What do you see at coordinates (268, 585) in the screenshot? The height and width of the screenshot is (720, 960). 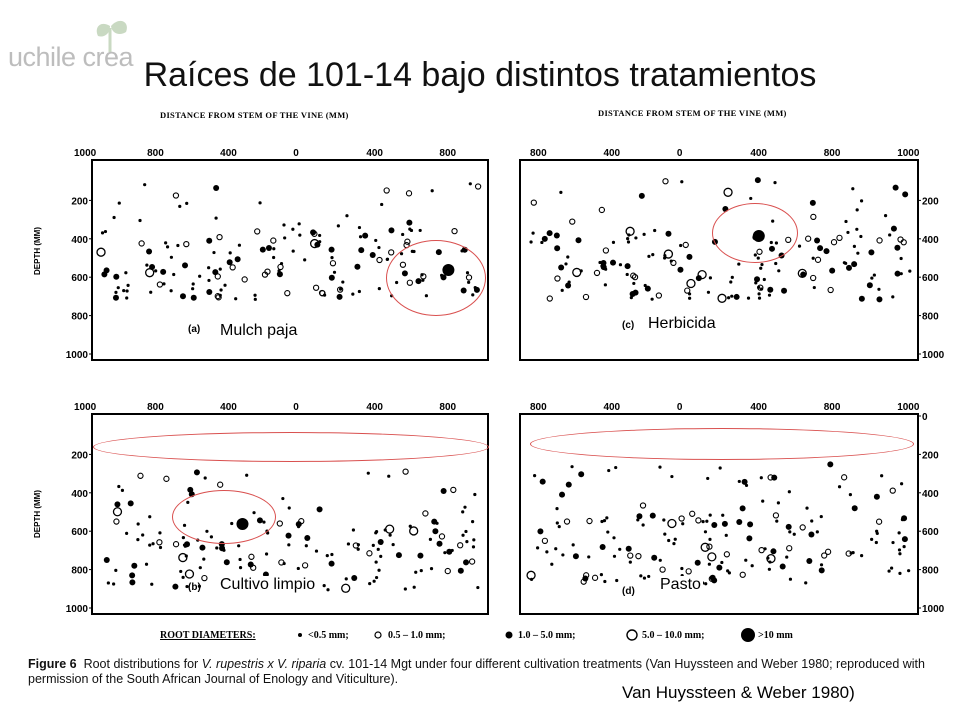 I see `treatment-label-cultivo: Cultivo limpio` at bounding box center [268, 585].